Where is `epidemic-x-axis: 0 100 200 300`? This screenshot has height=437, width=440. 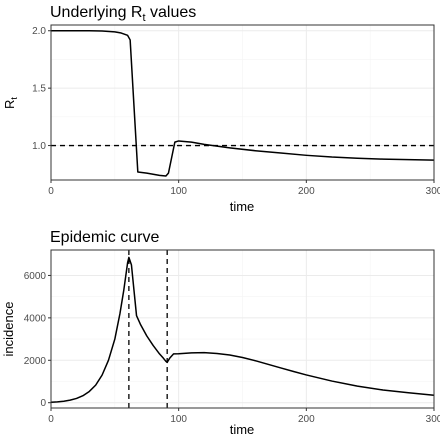 epidemic-x-axis: 0 100 200 300 is located at coordinates (244, 416).